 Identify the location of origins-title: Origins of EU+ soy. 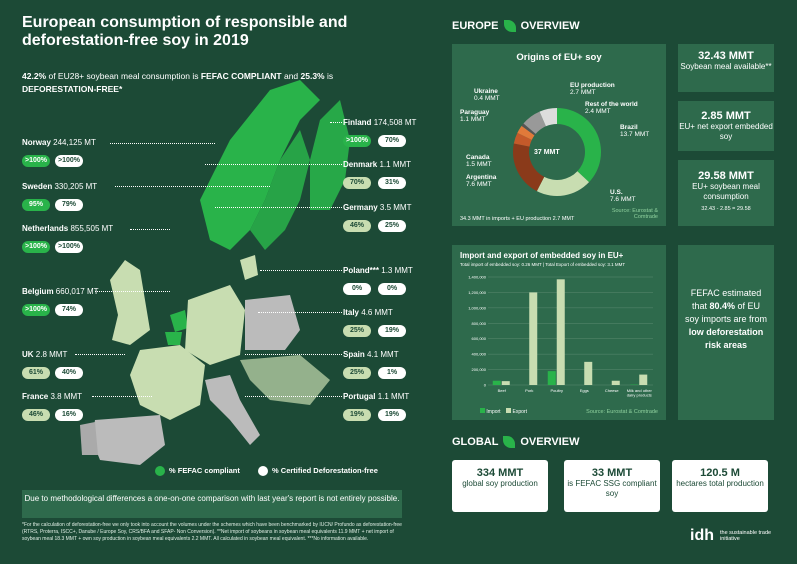
(559, 57).